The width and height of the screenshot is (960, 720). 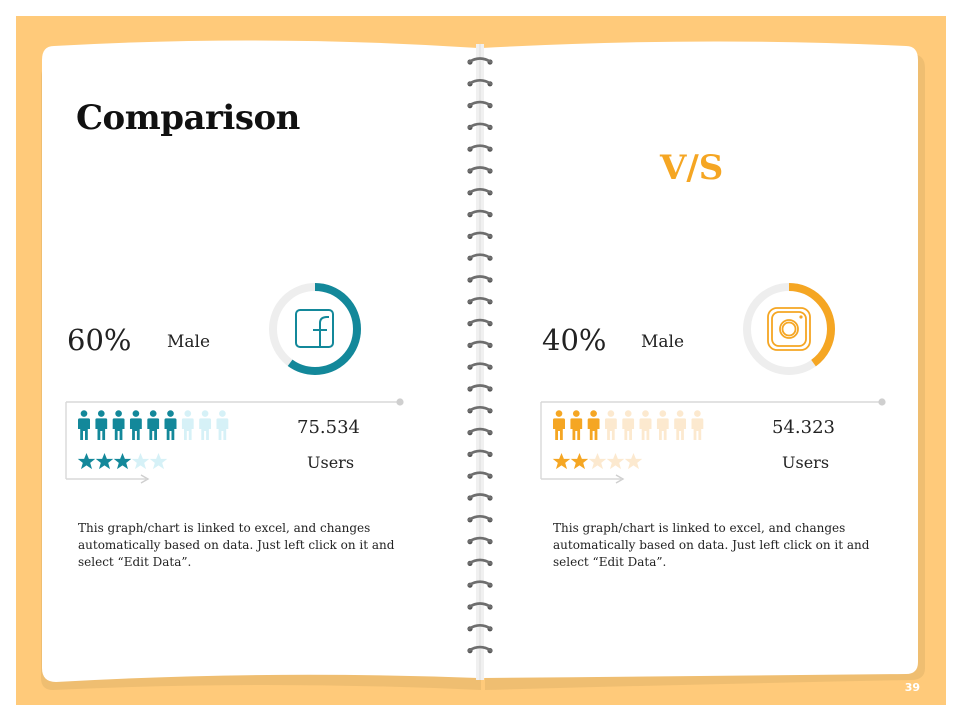 I want to click on instagram-icon, so click(x=789, y=329).